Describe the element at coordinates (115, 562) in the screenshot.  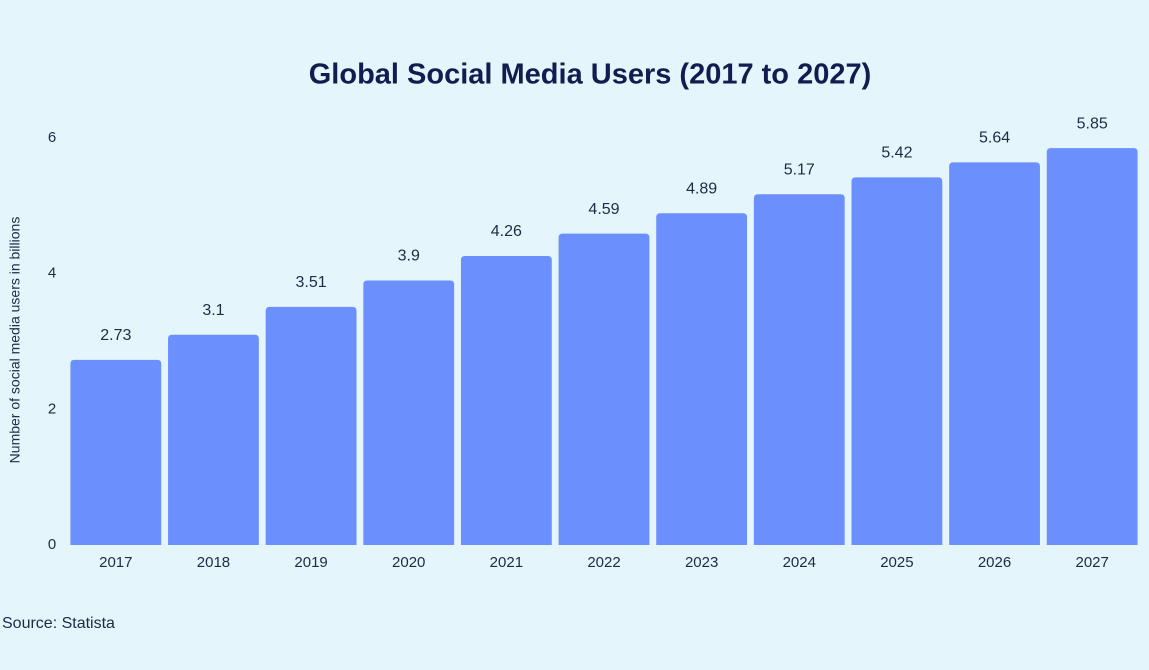
I see `x-tick-label: 2017` at that location.